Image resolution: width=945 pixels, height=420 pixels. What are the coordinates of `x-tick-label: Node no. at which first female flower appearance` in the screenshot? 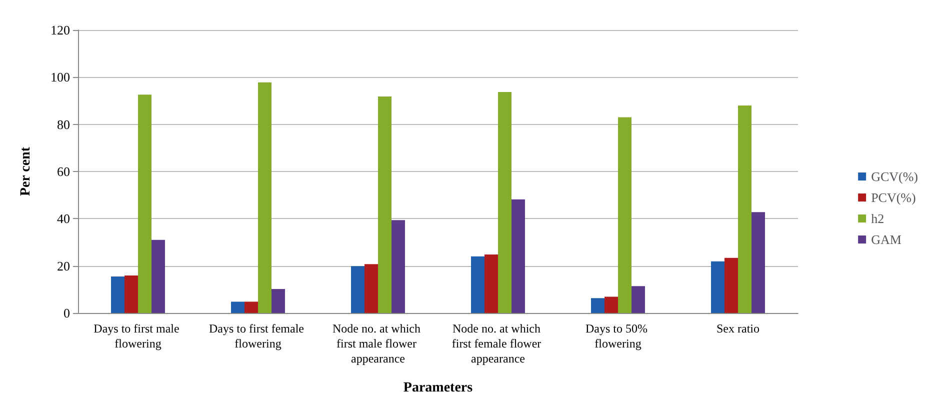 It's located at (498, 344).